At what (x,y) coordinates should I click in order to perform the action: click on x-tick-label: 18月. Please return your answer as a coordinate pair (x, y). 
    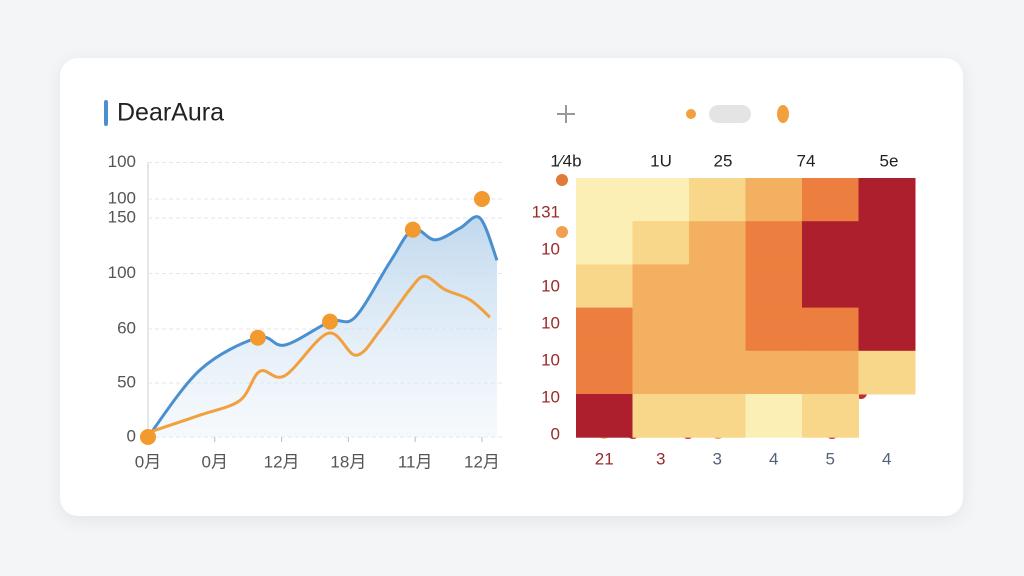
    Looking at the image, I should click on (348, 461).